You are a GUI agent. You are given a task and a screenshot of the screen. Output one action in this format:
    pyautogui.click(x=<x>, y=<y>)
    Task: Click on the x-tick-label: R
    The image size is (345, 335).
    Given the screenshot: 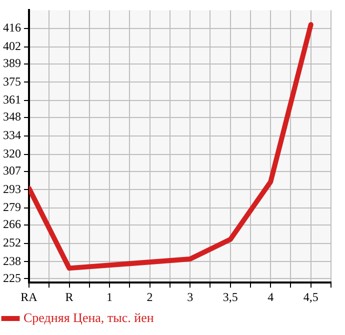 What is the action you would take?
    pyautogui.click(x=69, y=297)
    